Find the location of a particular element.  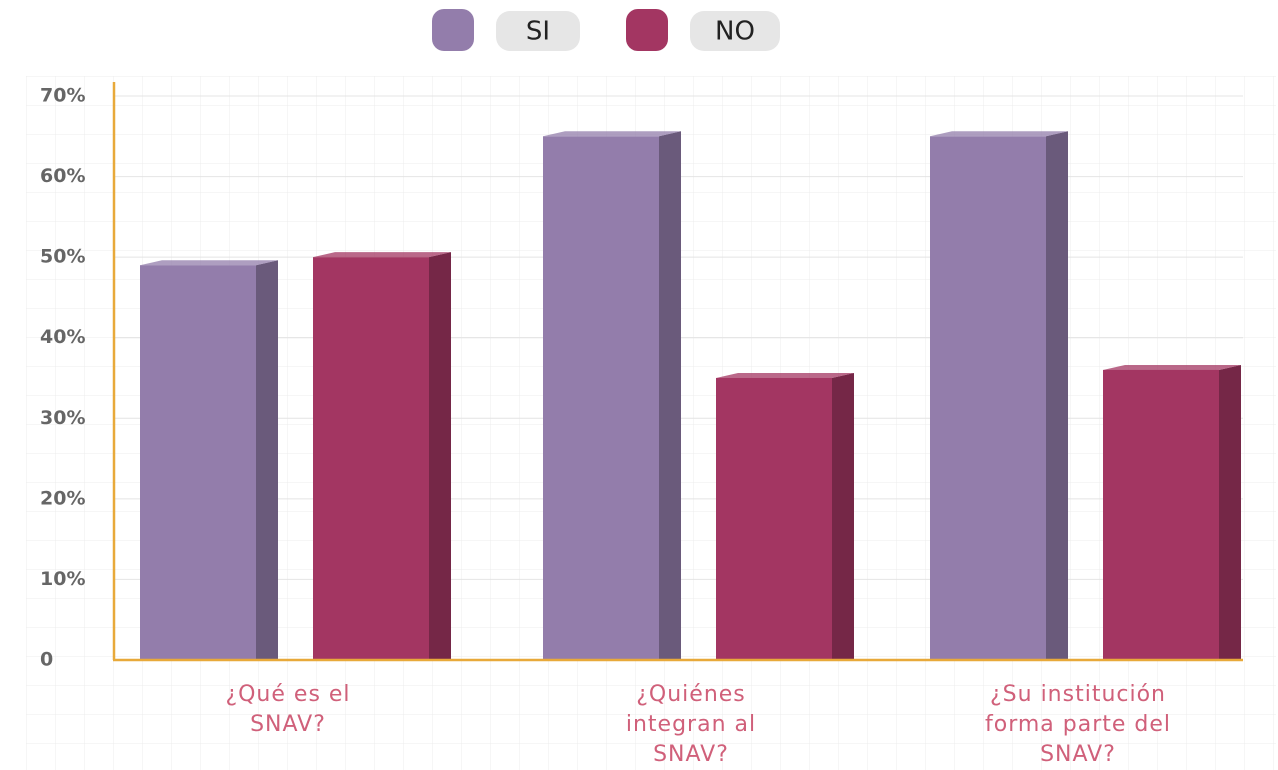

y-tick-label: 0 is located at coordinates (46, 660).